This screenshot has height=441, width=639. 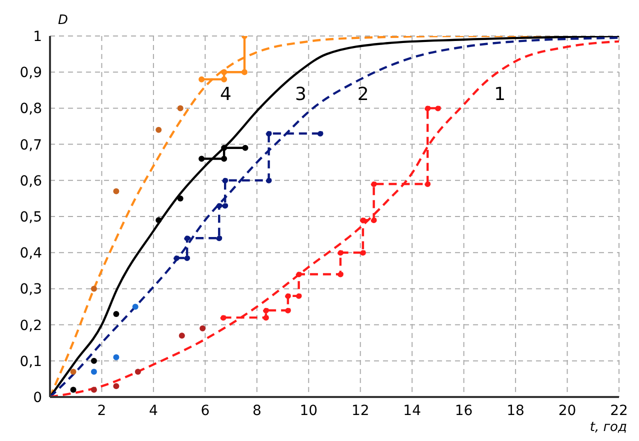 What do you see at coordinates (37, 398) in the screenshot?
I see `y-tick-label: 0` at bounding box center [37, 398].